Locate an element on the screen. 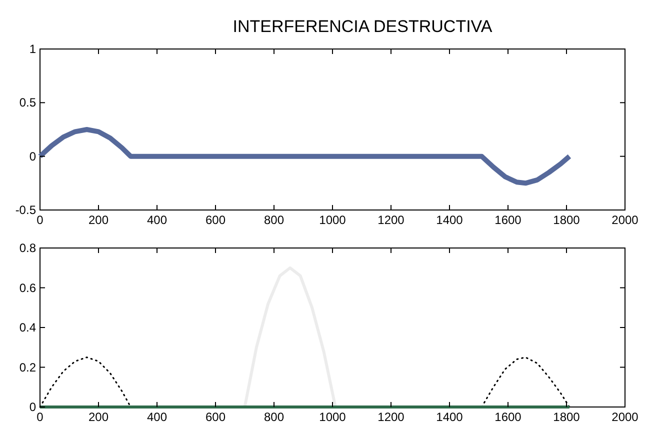  chart-title: INTERFERENCIA DESTRUCTIVA is located at coordinates (362, 26).